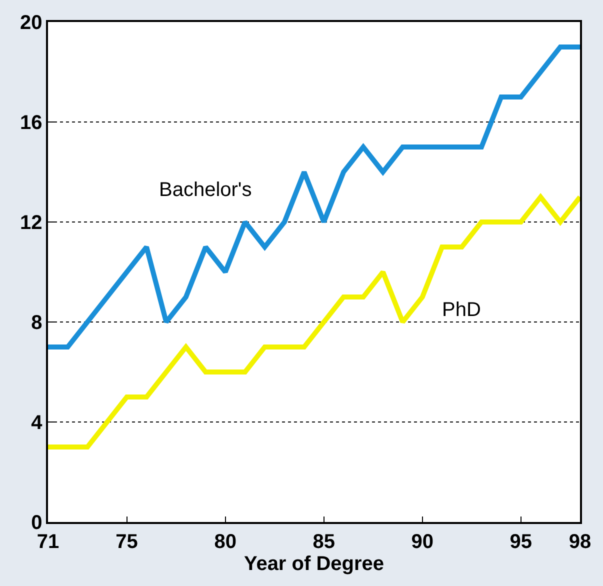 The image size is (603, 586). I want to click on x-tick-label: 75, so click(127, 541).